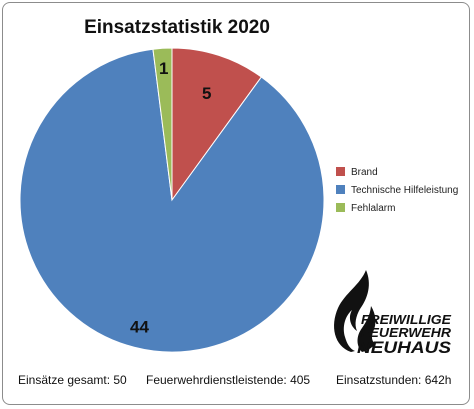 Image resolution: width=474 pixels, height=409 pixels. I want to click on logo-text-feuerwehr: FEUERWEHR, so click(406, 333).